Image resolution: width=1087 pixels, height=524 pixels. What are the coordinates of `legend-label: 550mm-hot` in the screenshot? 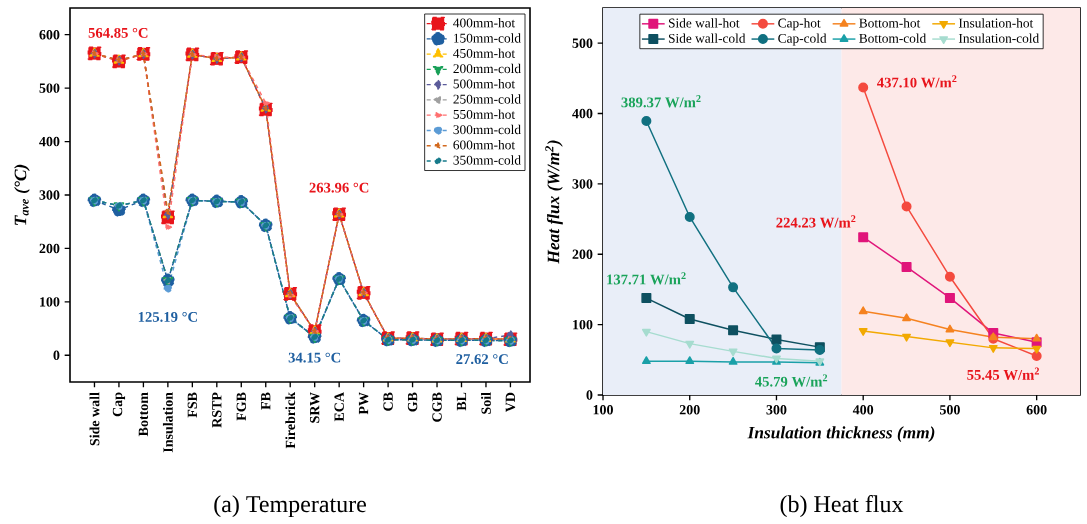 It's located at (484, 114).